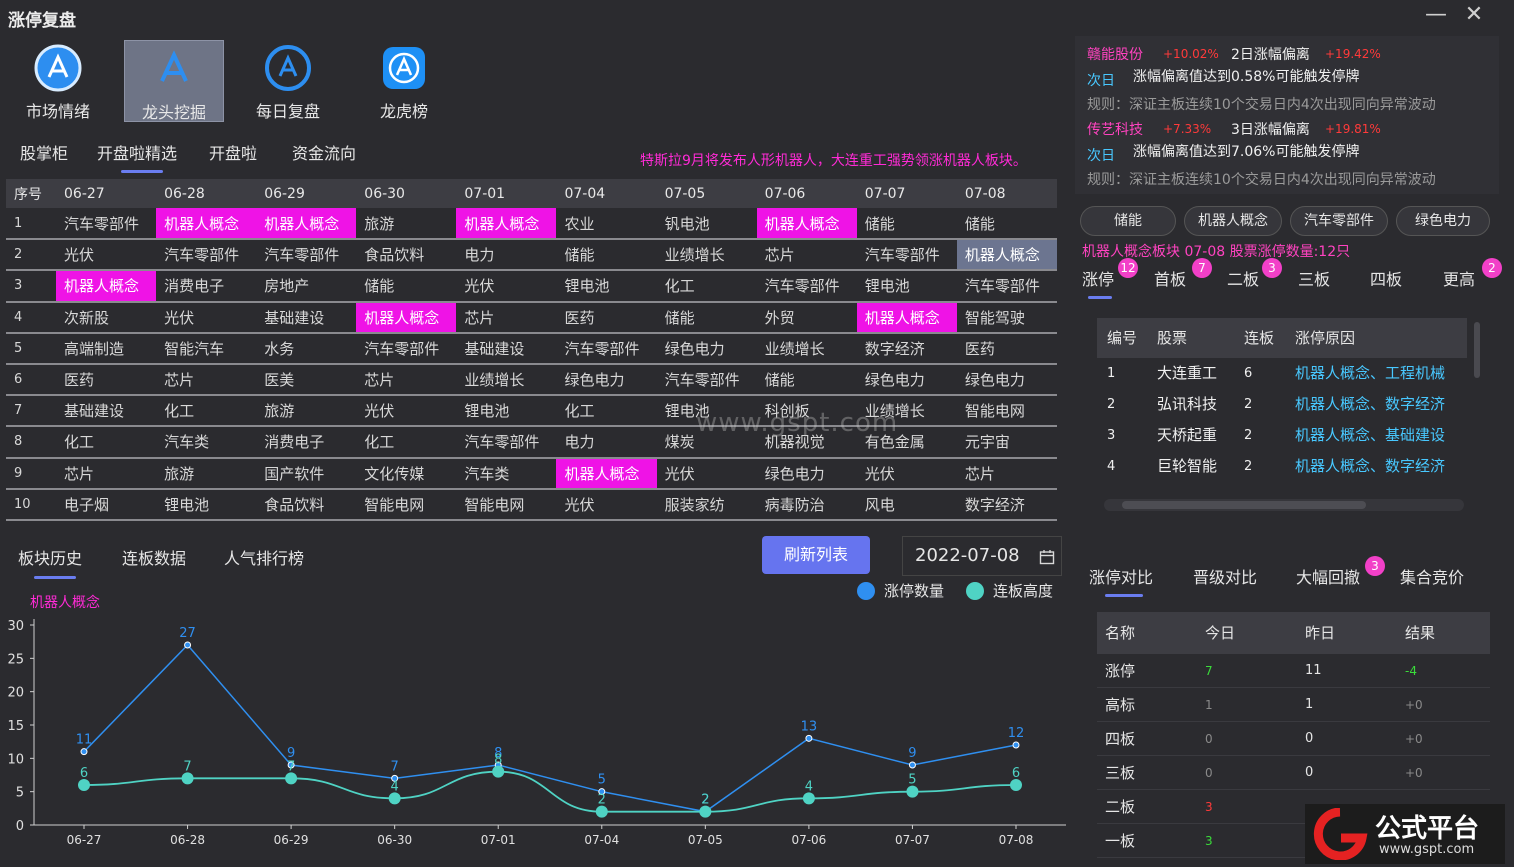 Image resolution: width=1514 pixels, height=867 pixels. What do you see at coordinates (706, 504) in the screenshot?
I see `sector-cell: 服装家纺` at bounding box center [706, 504].